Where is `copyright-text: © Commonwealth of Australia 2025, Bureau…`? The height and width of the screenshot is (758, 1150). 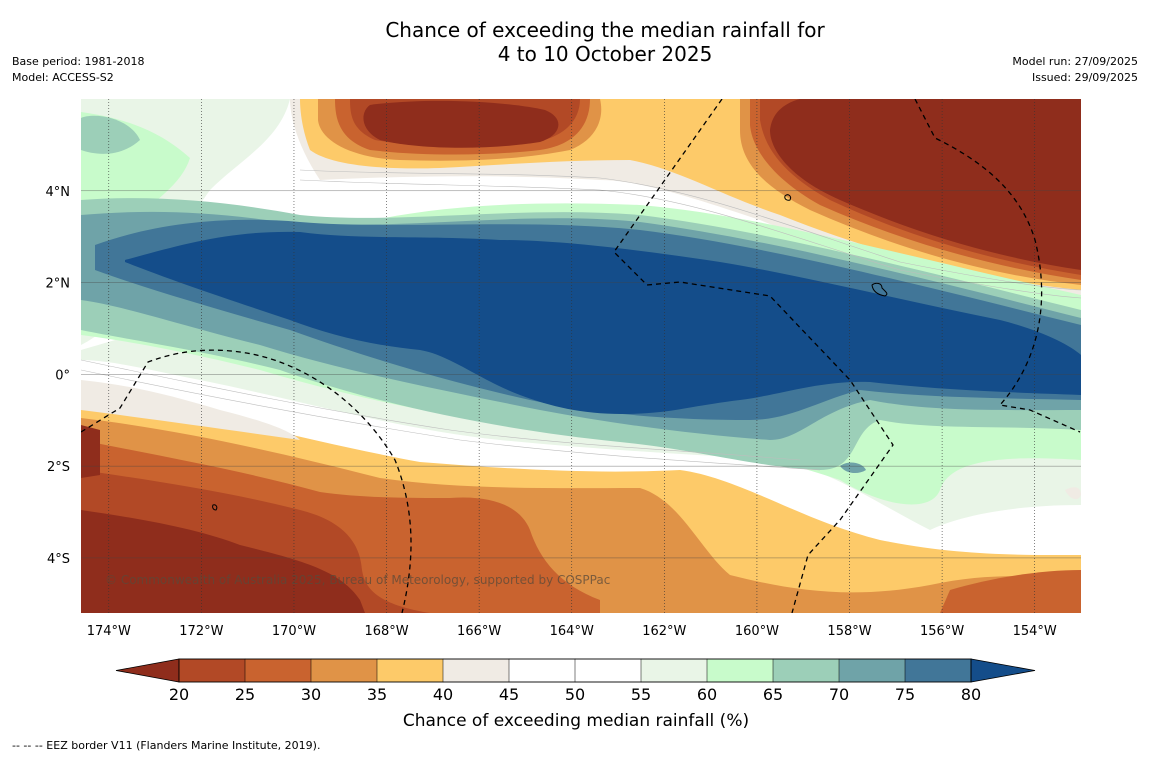
copyright-text: © Commonwealth of Australia 2025, Bureau… is located at coordinates (357, 580).